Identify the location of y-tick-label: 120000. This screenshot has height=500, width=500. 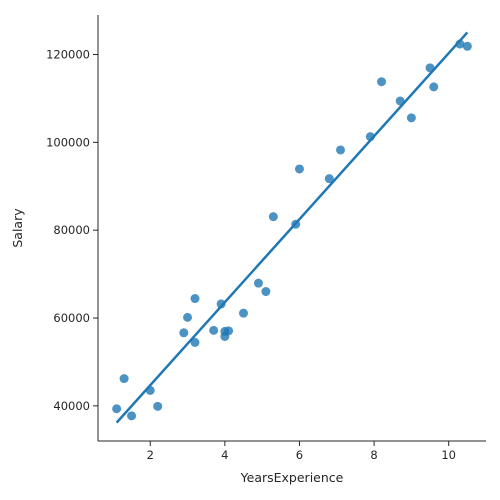
(68, 55).